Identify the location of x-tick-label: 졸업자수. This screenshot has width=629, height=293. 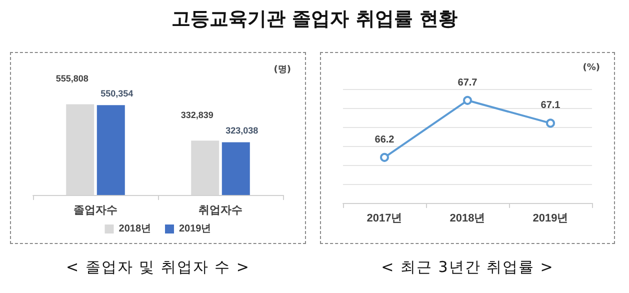
(96, 210).